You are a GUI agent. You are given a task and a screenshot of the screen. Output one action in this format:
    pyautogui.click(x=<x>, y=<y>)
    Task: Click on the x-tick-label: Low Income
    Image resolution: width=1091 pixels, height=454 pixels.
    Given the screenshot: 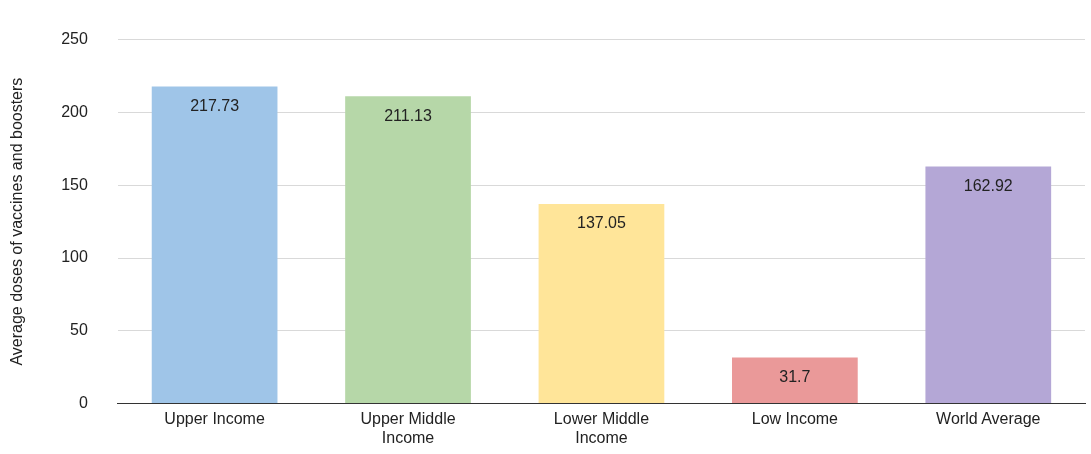 What is the action you would take?
    pyautogui.click(x=795, y=418)
    